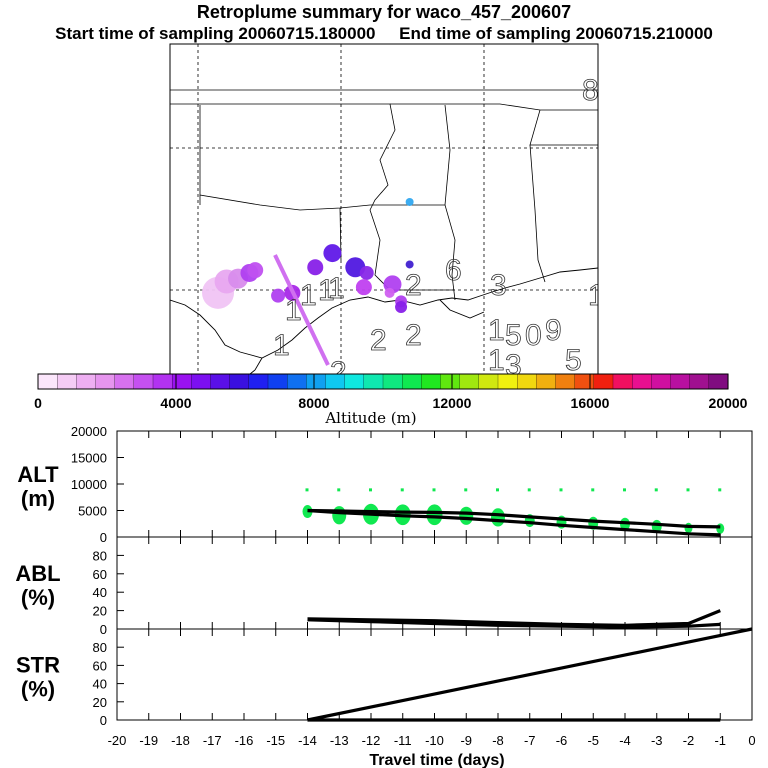 The width and height of the screenshot is (768, 768). What do you see at coordinates (89, 484) in the screenshot?
I see `y-tick-label: 10000` at bounding box center [89, 484].